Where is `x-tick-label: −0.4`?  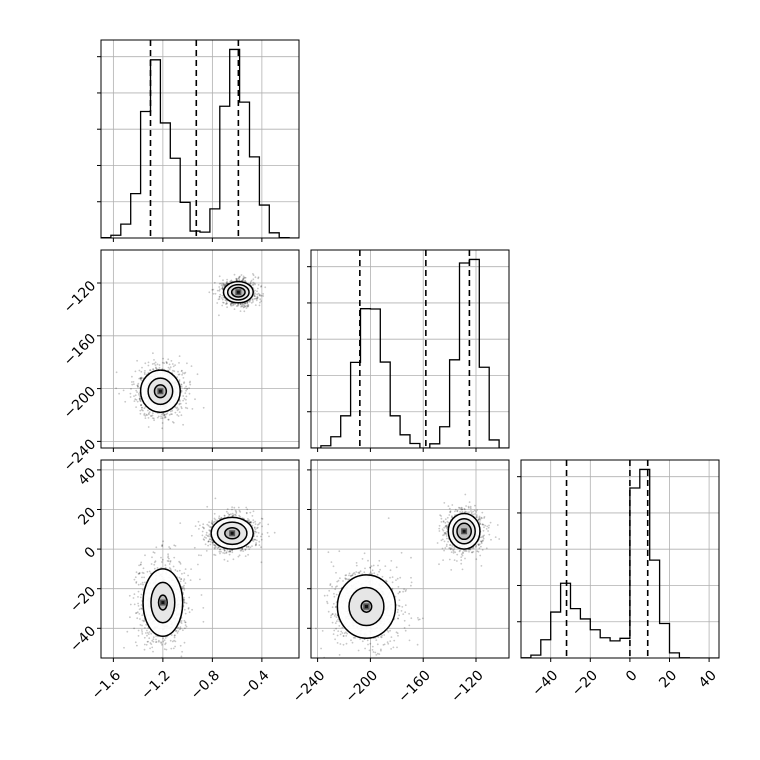 x-tick-label: −0.4 is located at coordinates (254, 684).